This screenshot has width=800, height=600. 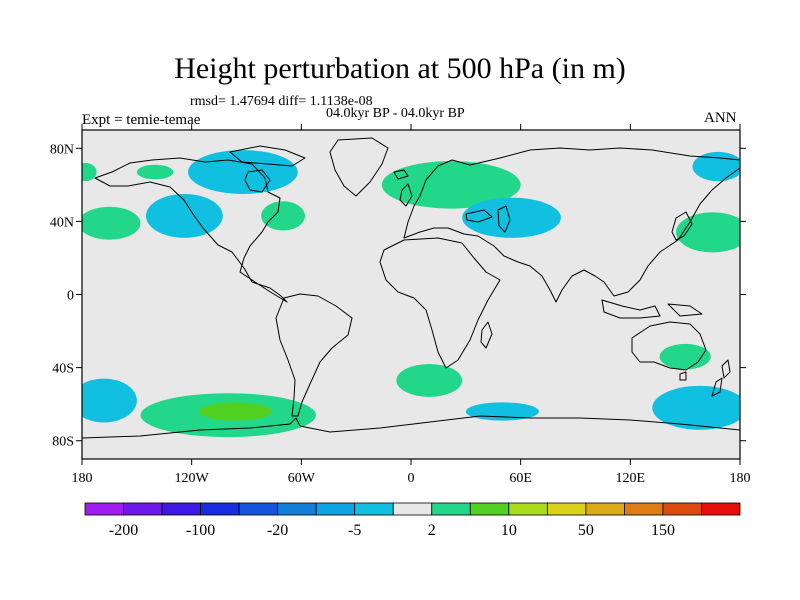 What do you see at coordinates (257, 181) in the screenshot?
I see `coastline-hudson-bay` at bounding box center [257, 181].